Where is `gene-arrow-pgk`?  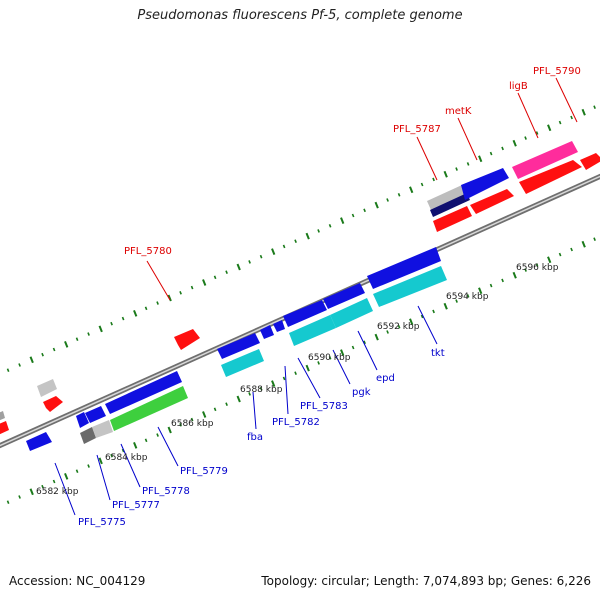
gene-arrow-pgk is located at coordinates (344, 296).